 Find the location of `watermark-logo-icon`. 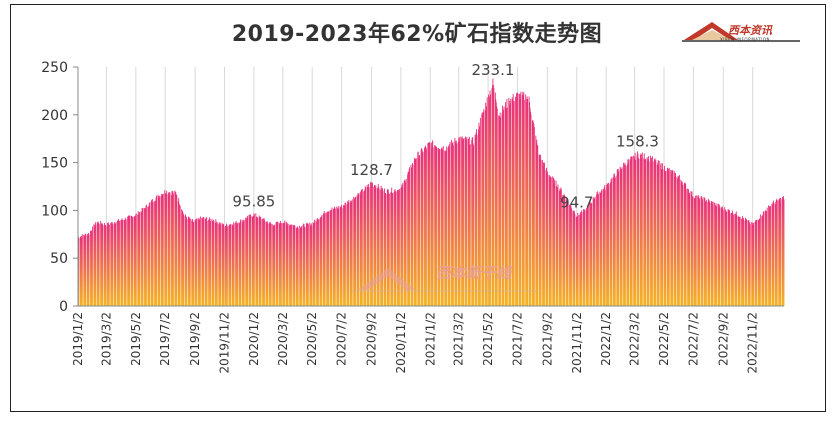

watermark-logo-icon is located at coordinates (445, 280).